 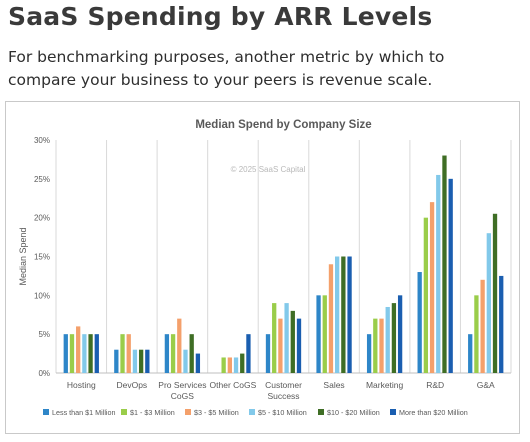 I want to click on y-tick-label: 10%, so click(x=42, y=295).